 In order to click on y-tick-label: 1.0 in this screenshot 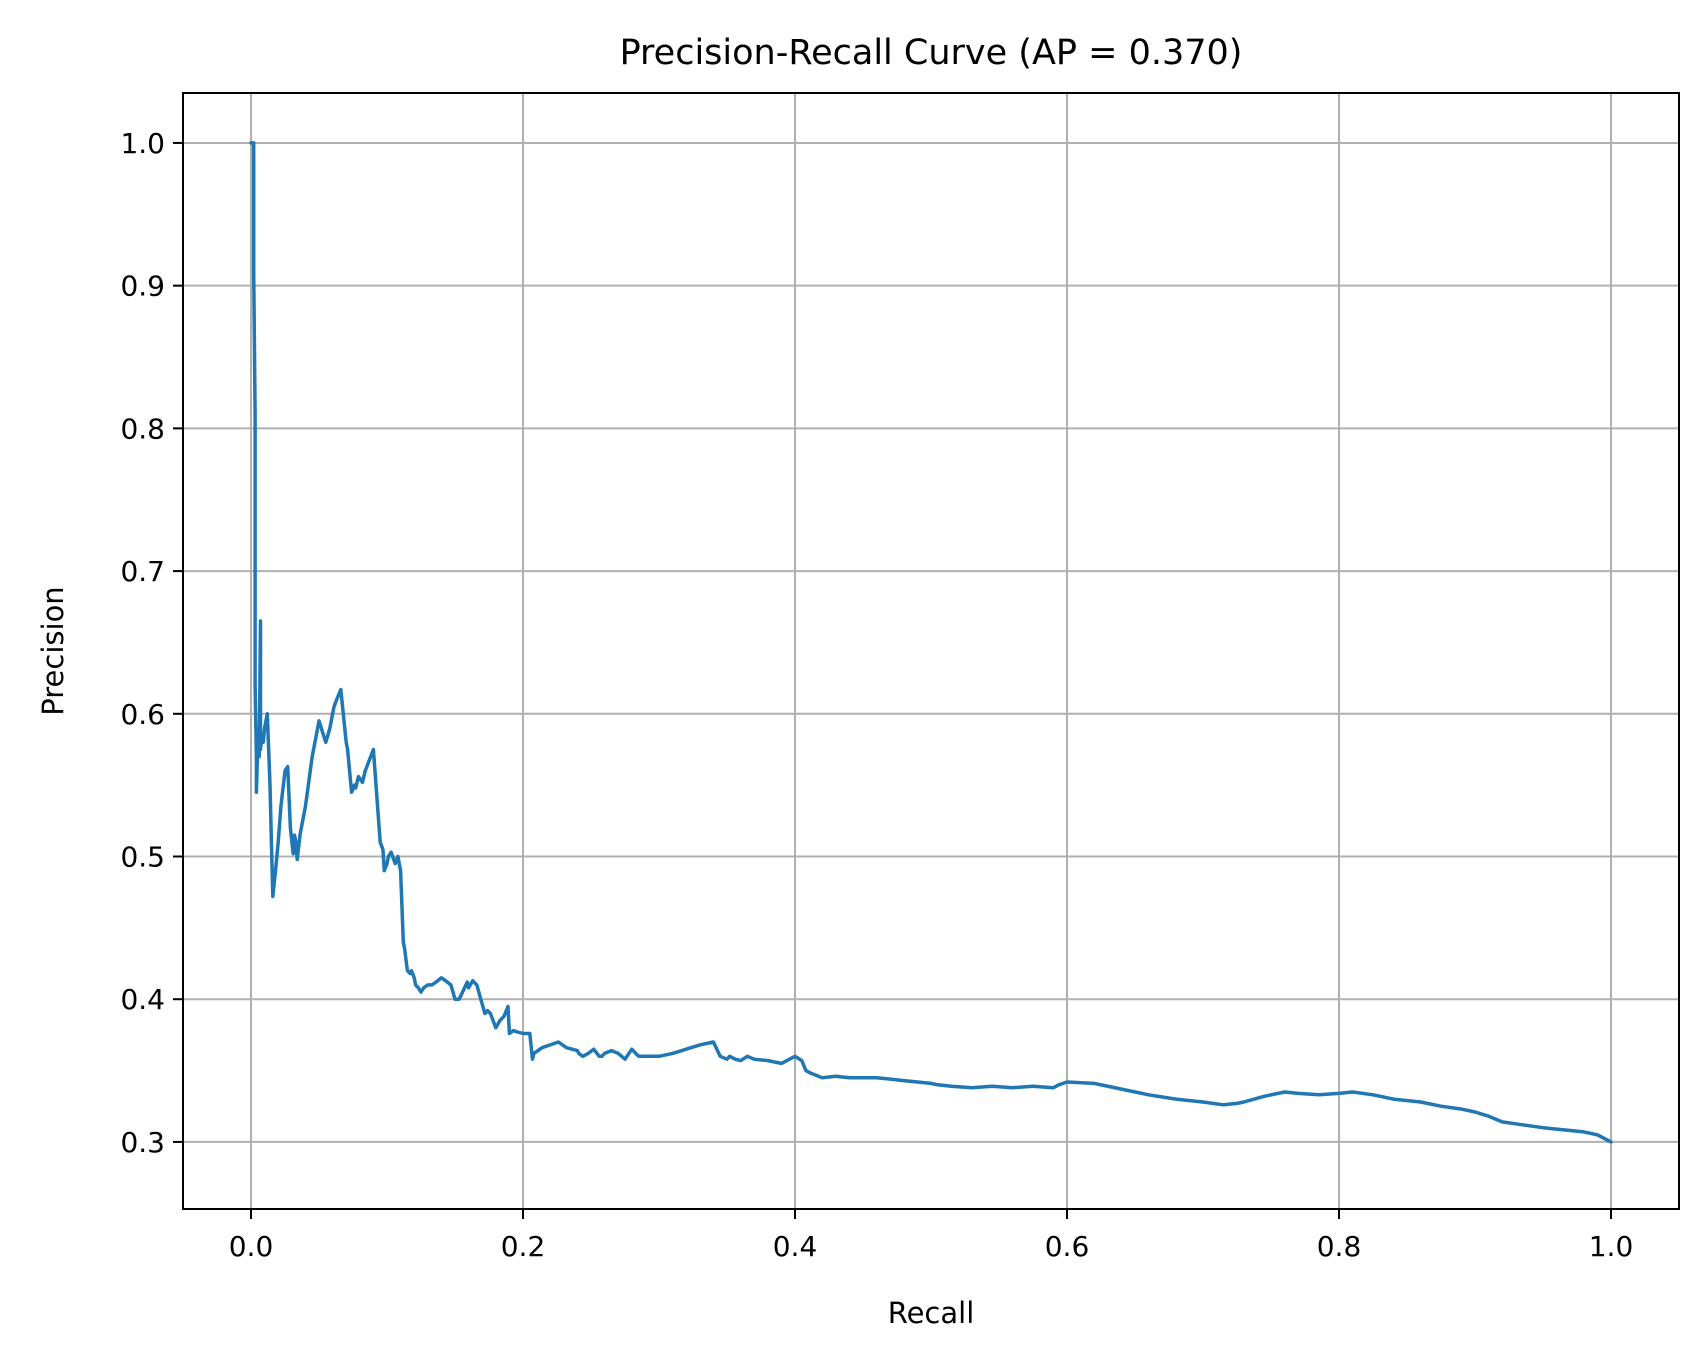, I will do `click(142, 143)`.